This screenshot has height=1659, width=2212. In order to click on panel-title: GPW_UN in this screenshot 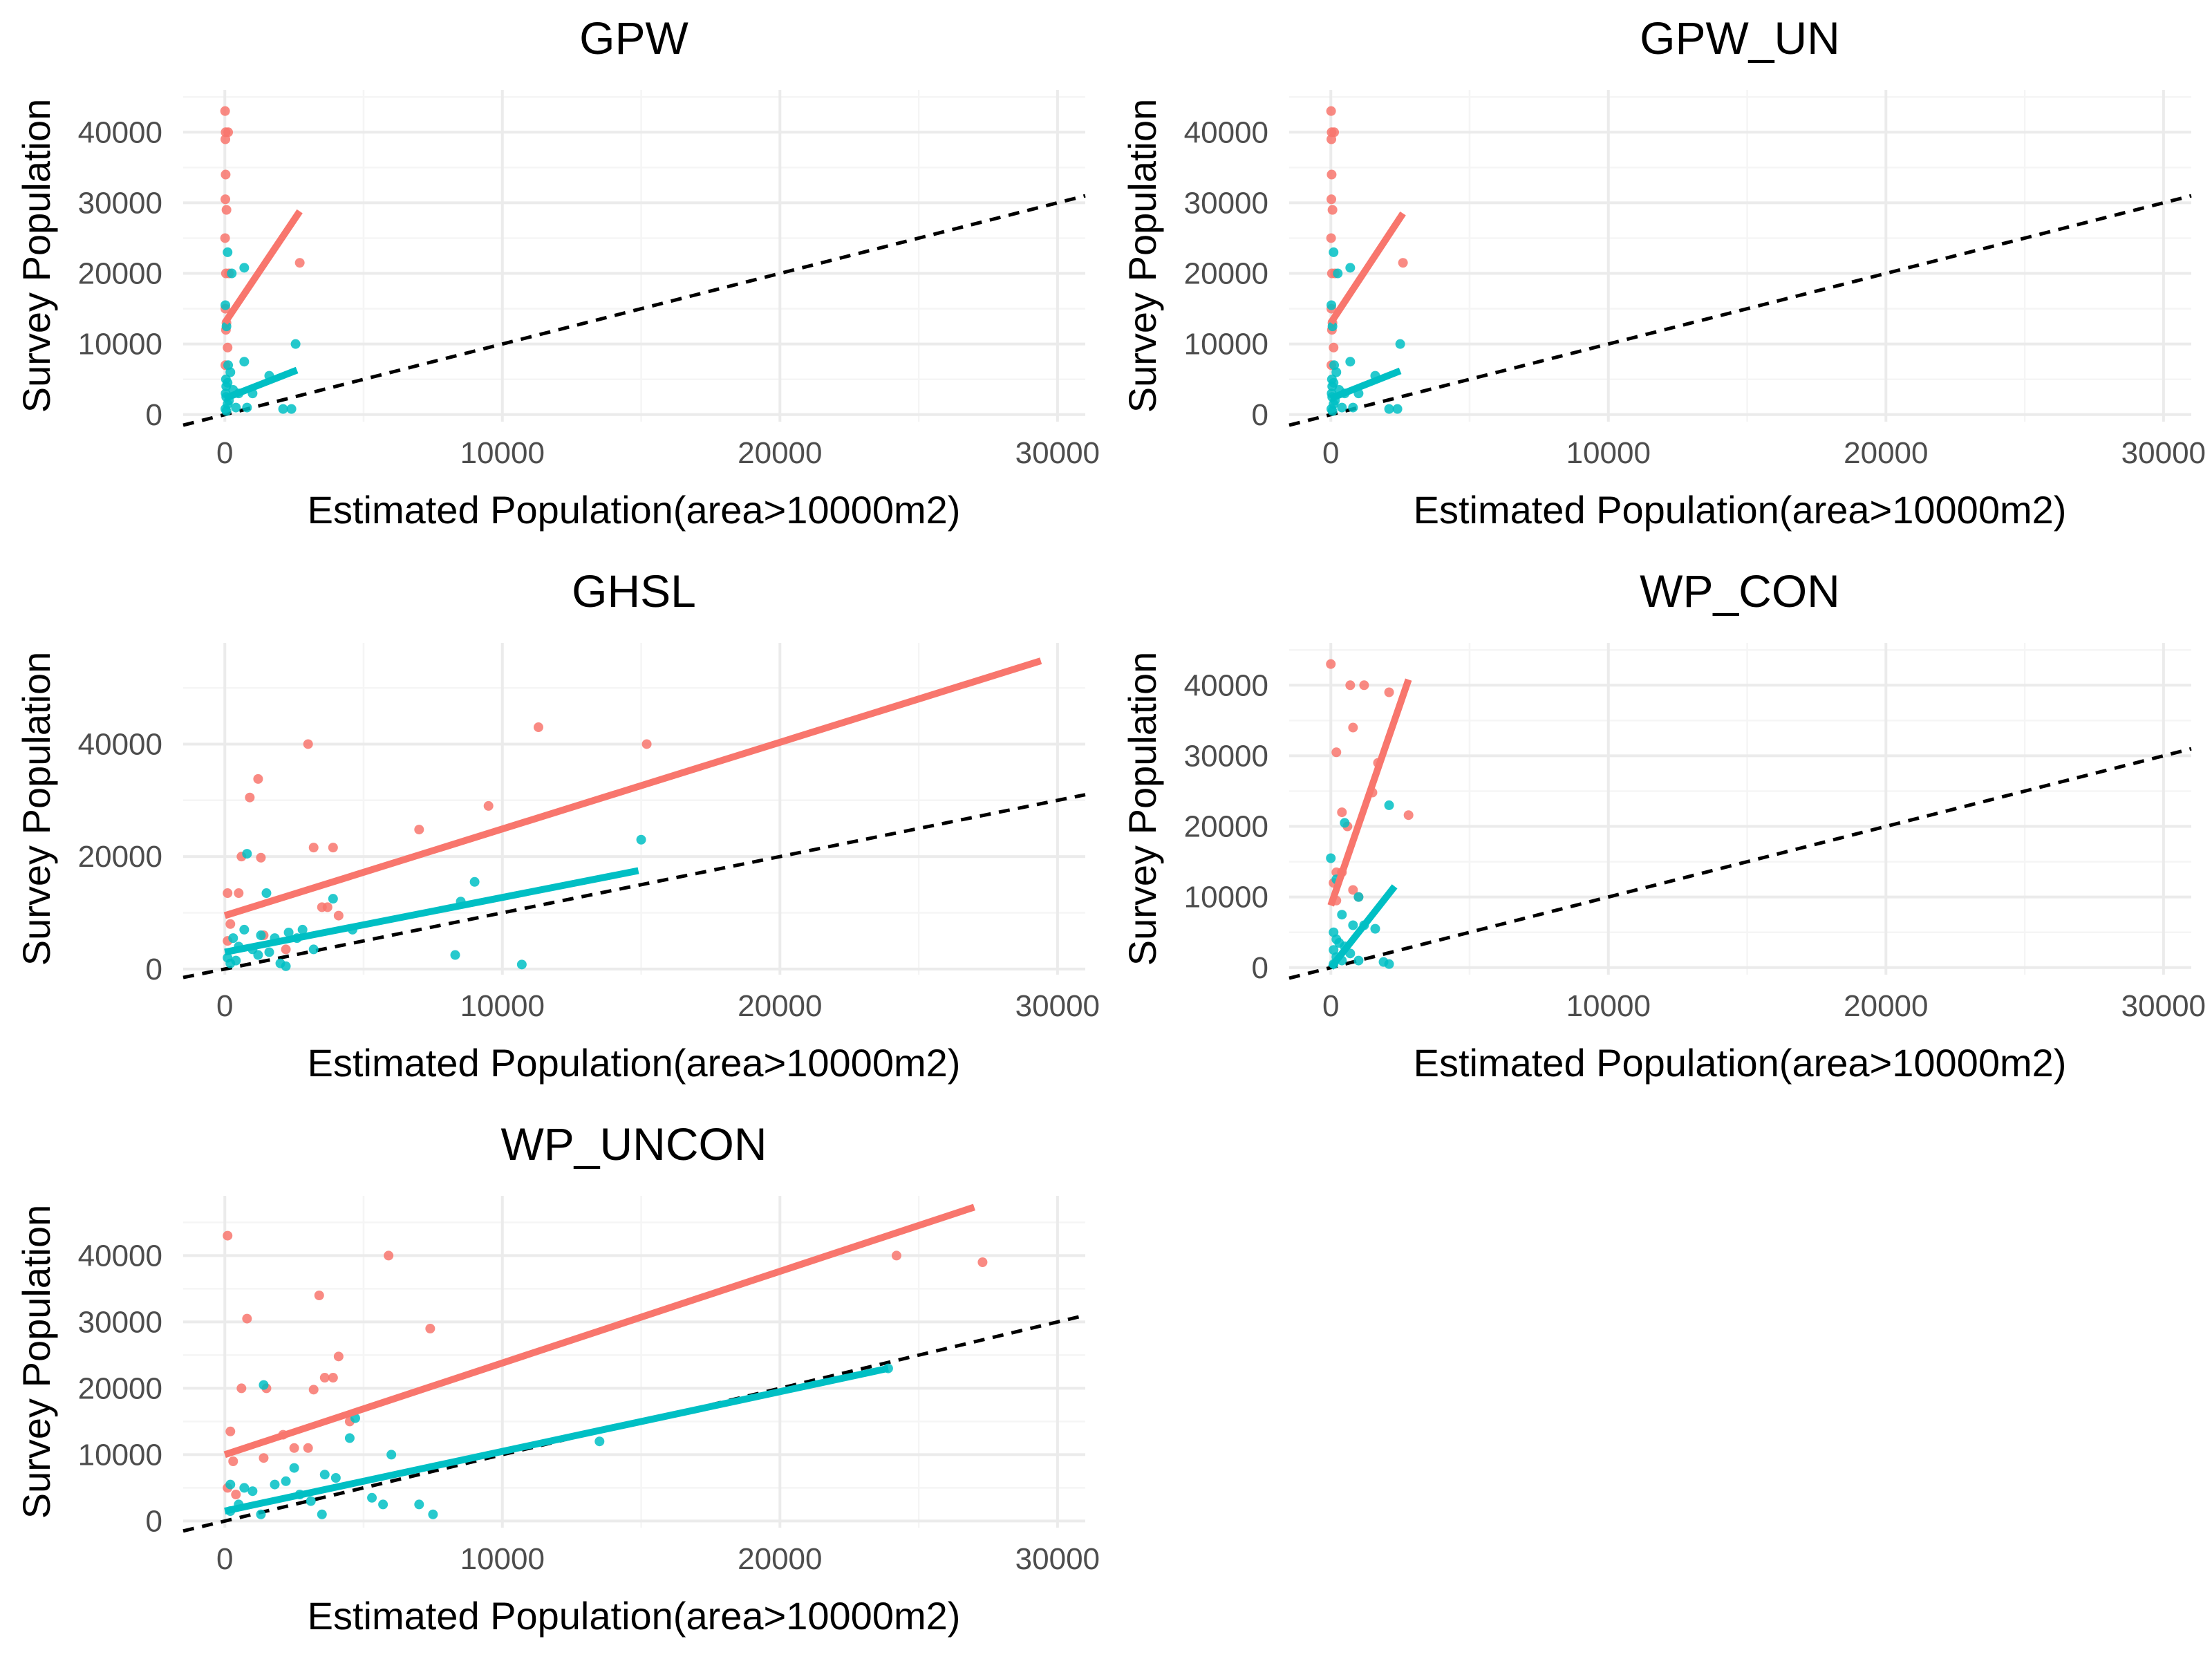, I will do `click(1740, 38)`.